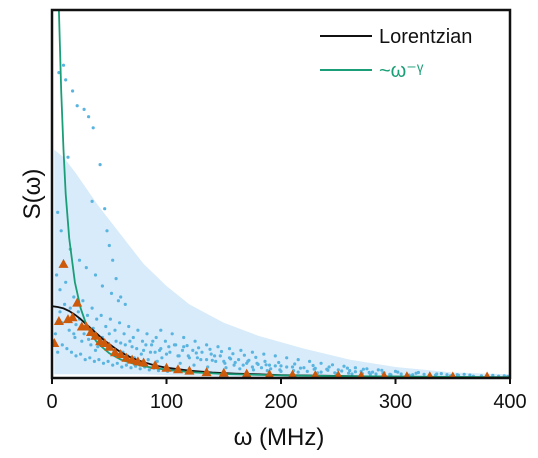 Image resolution: width=538 pixels, height=458 pixels. Describe the element at coordinates (51, 402) in the screenshot. I see `x-tick-label-0: 0` at that location.